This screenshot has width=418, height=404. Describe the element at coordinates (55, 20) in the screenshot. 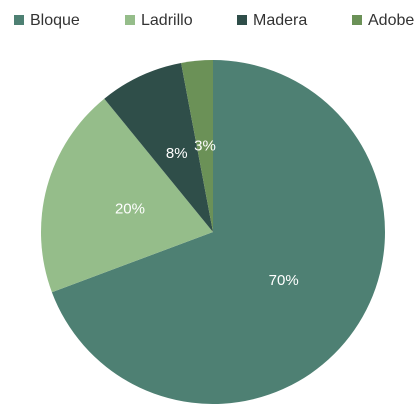

I see `legend-text: Bloque` at that location.